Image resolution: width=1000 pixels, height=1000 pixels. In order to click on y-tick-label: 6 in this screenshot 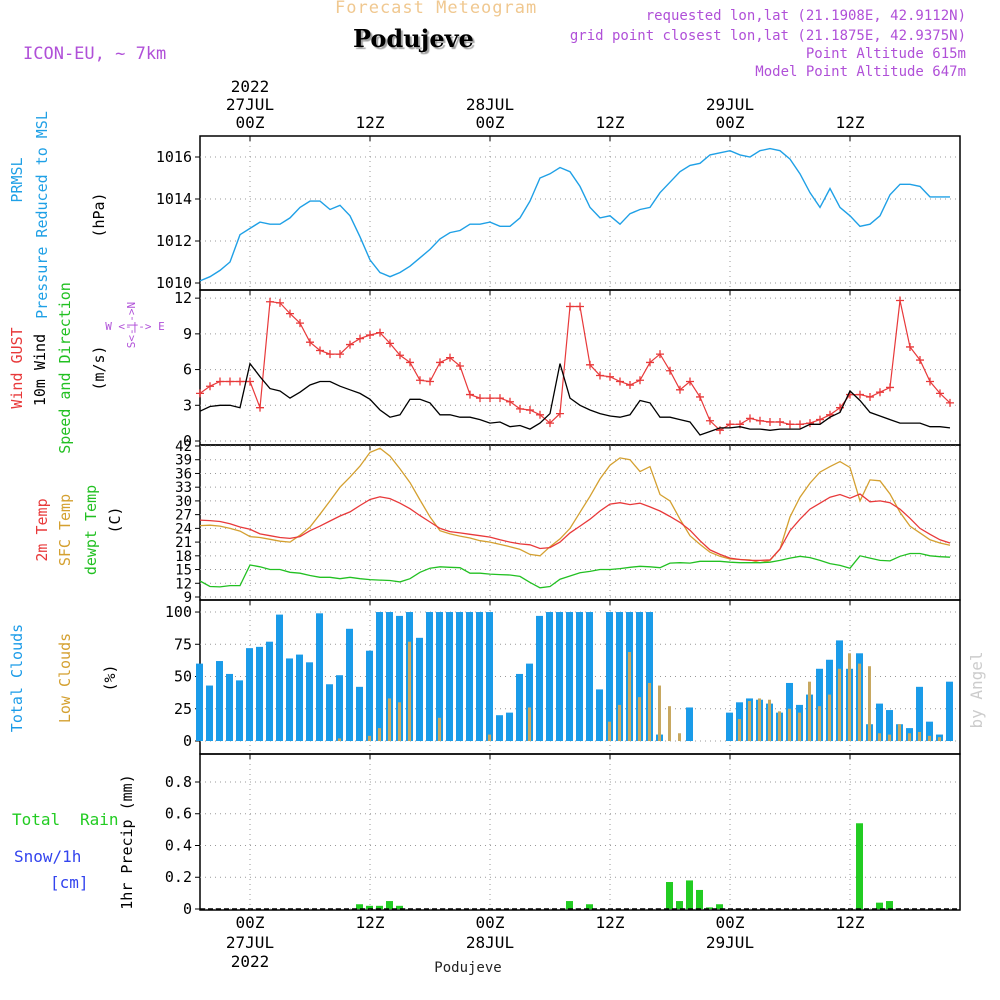, I will do `click(187, 370)`.